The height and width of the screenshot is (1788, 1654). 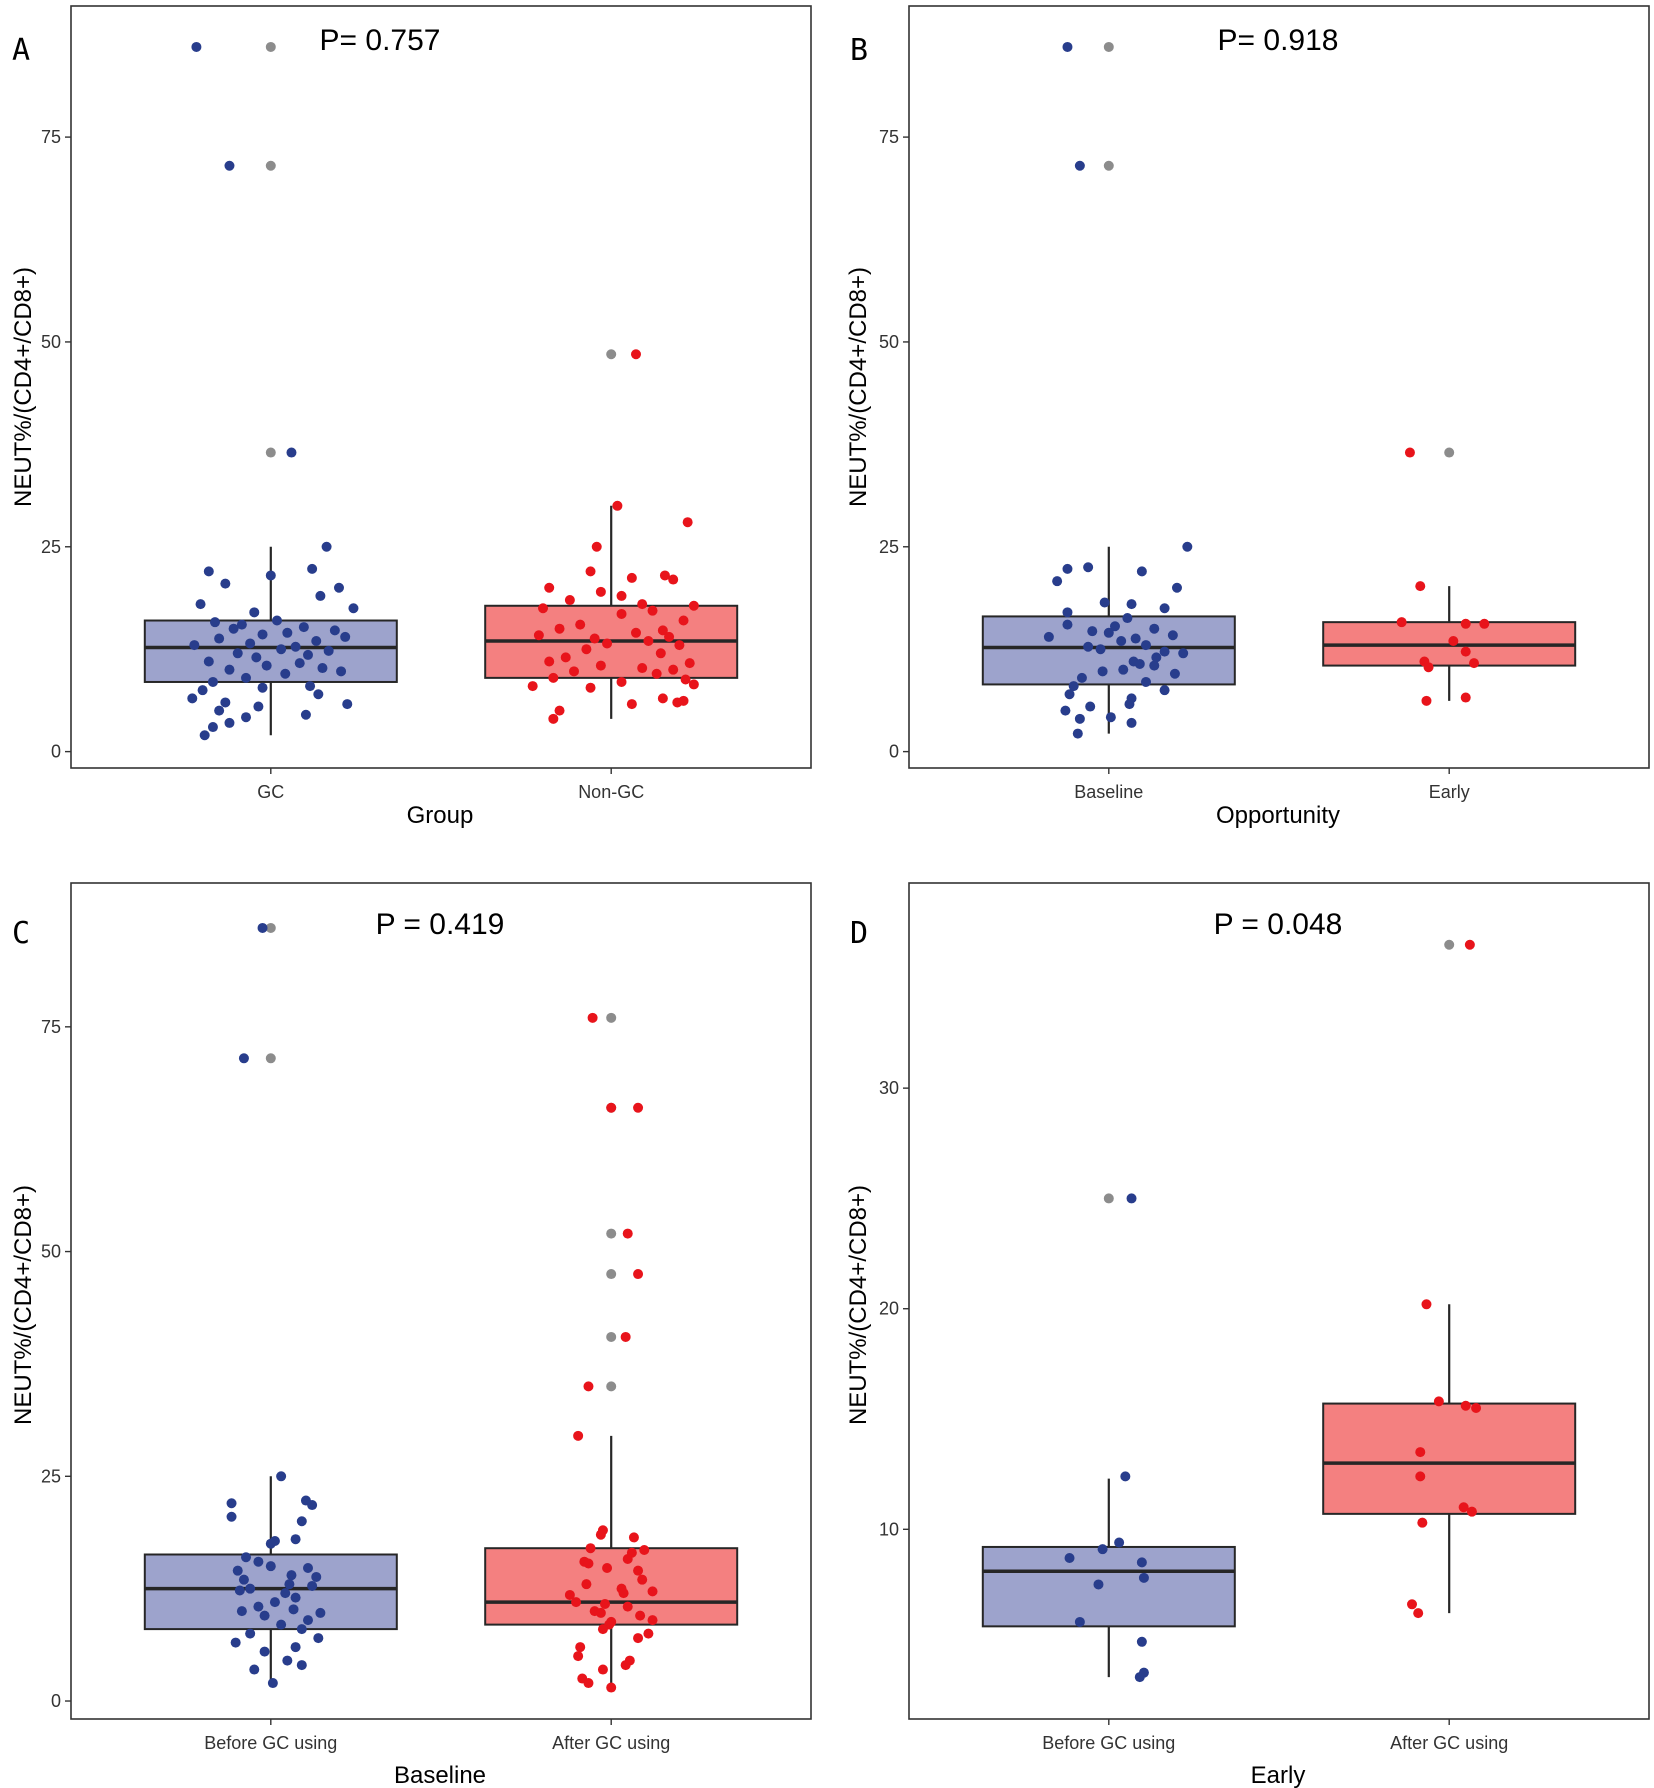 I want to click on group-before-gc-using: Before GC using, so click(x=1108, y=1473).